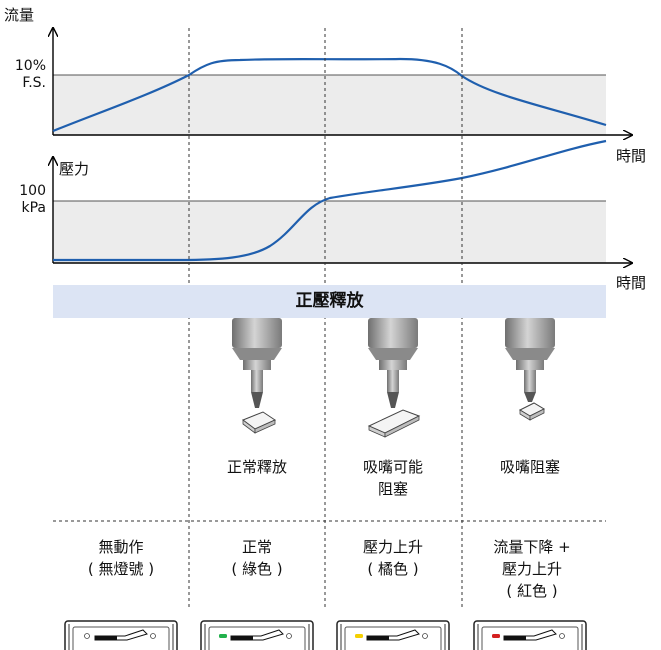 This screenshot has width=661, height=650. Describe the element at coordinates (530, 635) in the screenshot. I see `panel-red` at that location.